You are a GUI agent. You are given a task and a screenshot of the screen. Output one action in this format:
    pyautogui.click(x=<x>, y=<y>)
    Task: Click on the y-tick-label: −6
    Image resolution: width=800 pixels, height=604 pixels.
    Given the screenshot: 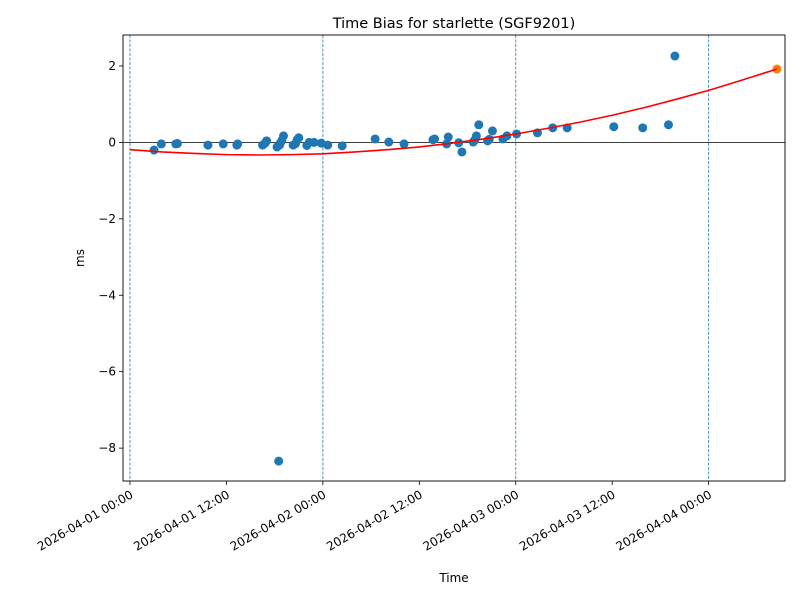 What is the action you would take?
    pyautogui.click(x=107, y=372)
    